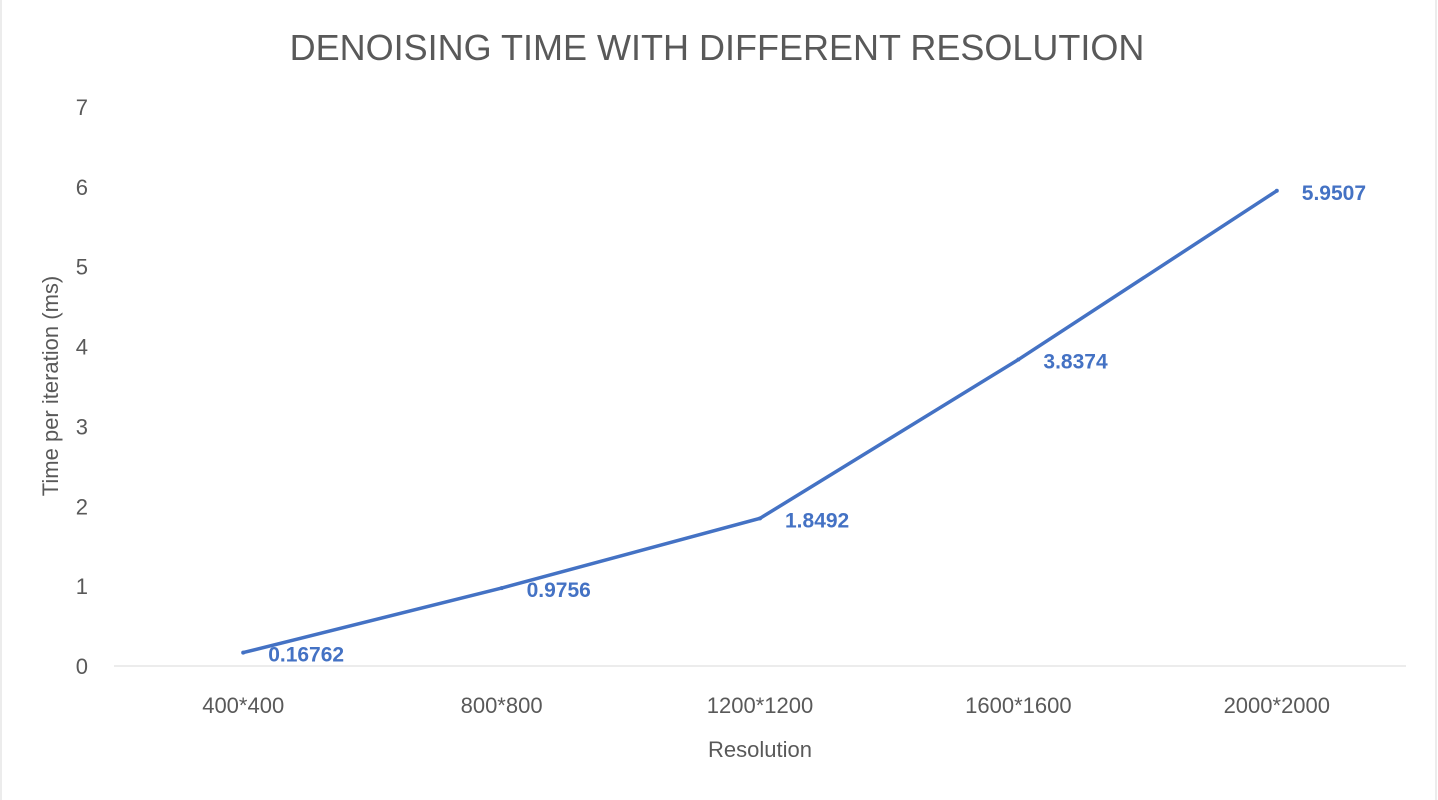 This screenshot has width=1438, height=800. I want to click on x-tick-label: 2000*2000, so click(1277, 705).